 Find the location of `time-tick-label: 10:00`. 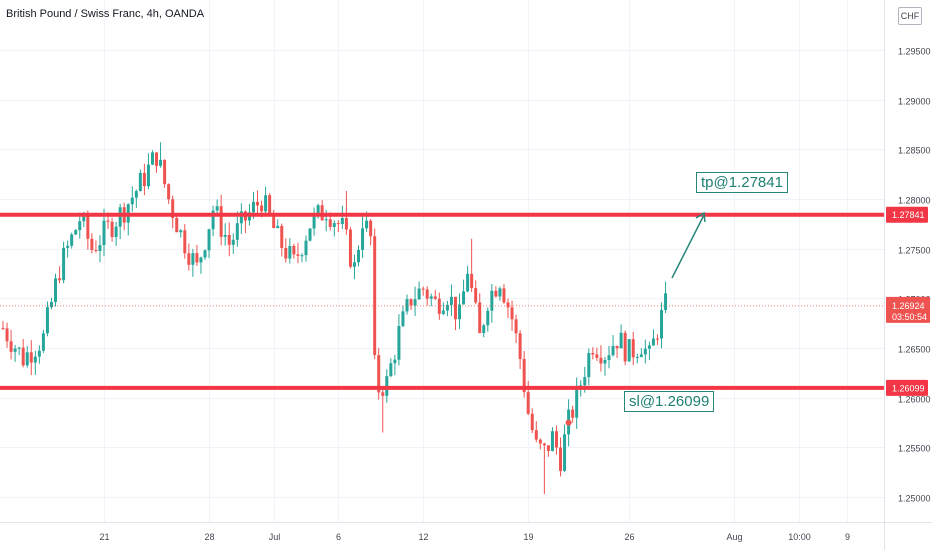

time-tick-label: 10:00 is located at coordinates (799, 537).